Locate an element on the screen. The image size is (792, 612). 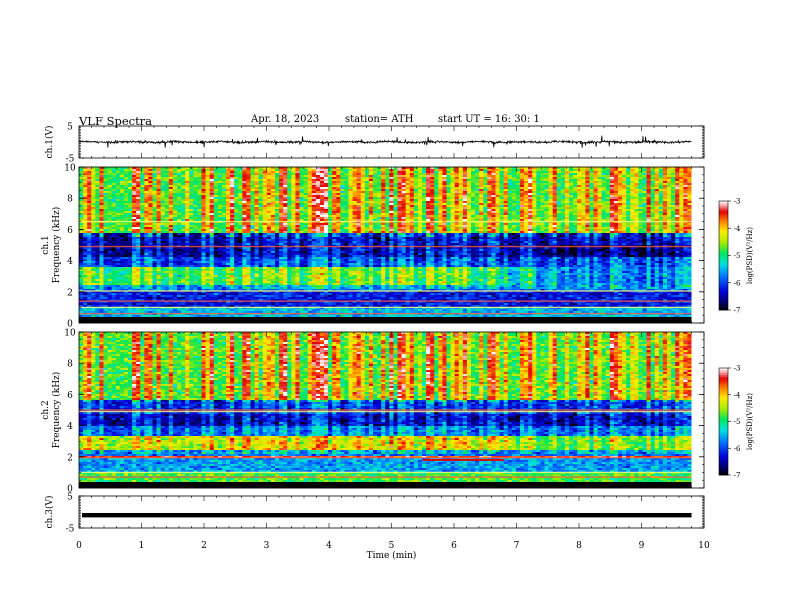
x-tick-label: 7 is located at coordinates (517, 546).